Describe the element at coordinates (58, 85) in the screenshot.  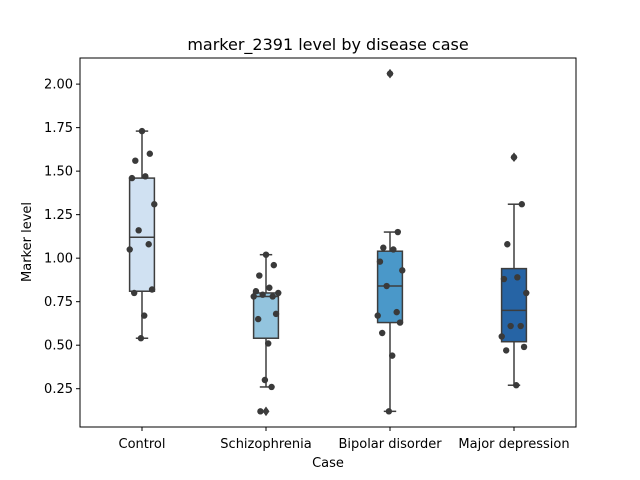
I see `y-tick-label: 2.00` at that location.